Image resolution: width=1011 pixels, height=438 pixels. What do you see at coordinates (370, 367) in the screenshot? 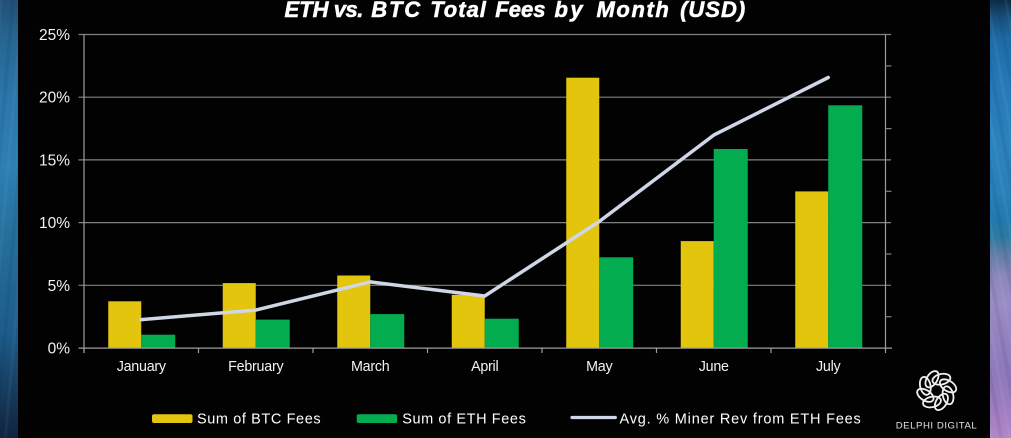
I see `svg-text: March` at bounding box center [370, 367].